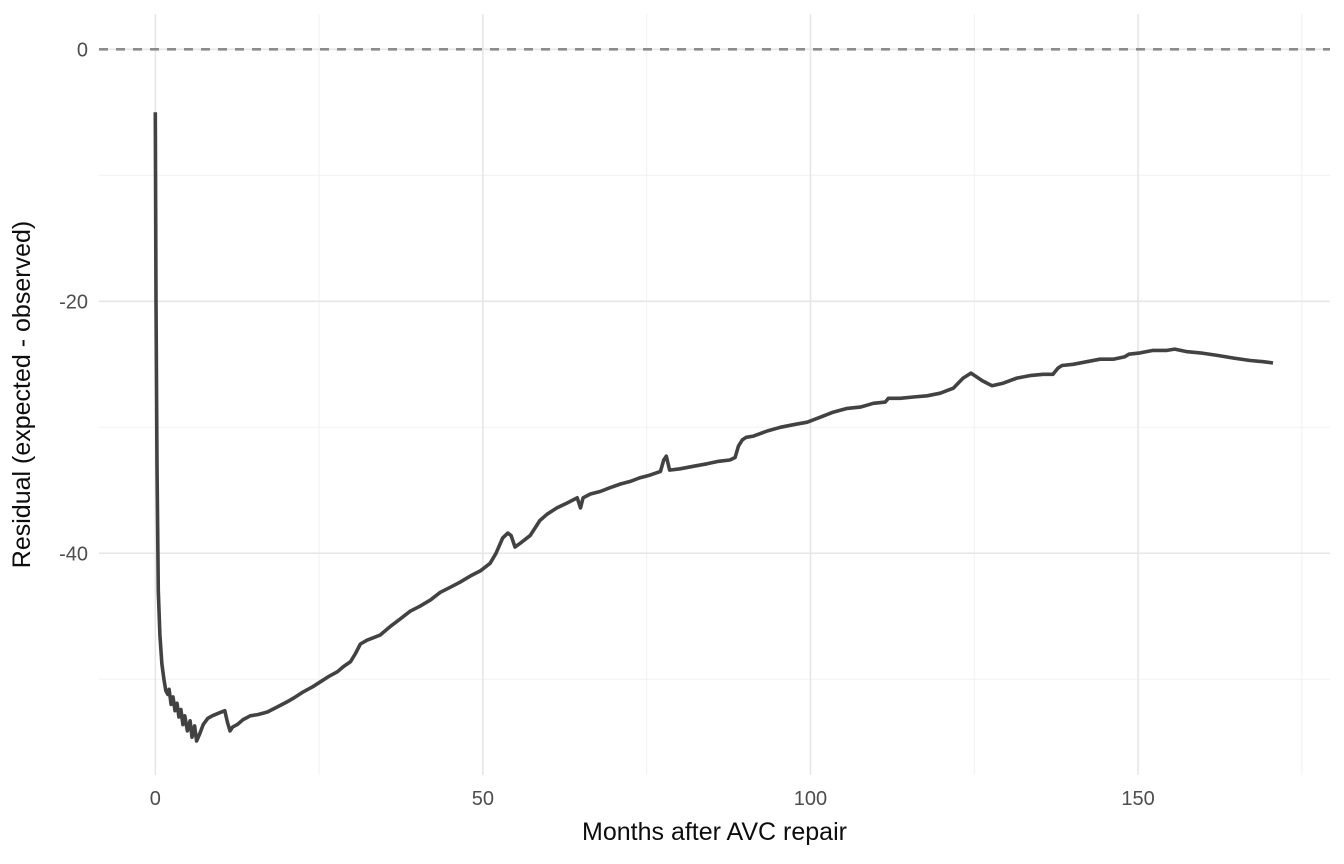 The image size is (1344, 864). I want to click on y-tick-label: -40, so click(73, 554).